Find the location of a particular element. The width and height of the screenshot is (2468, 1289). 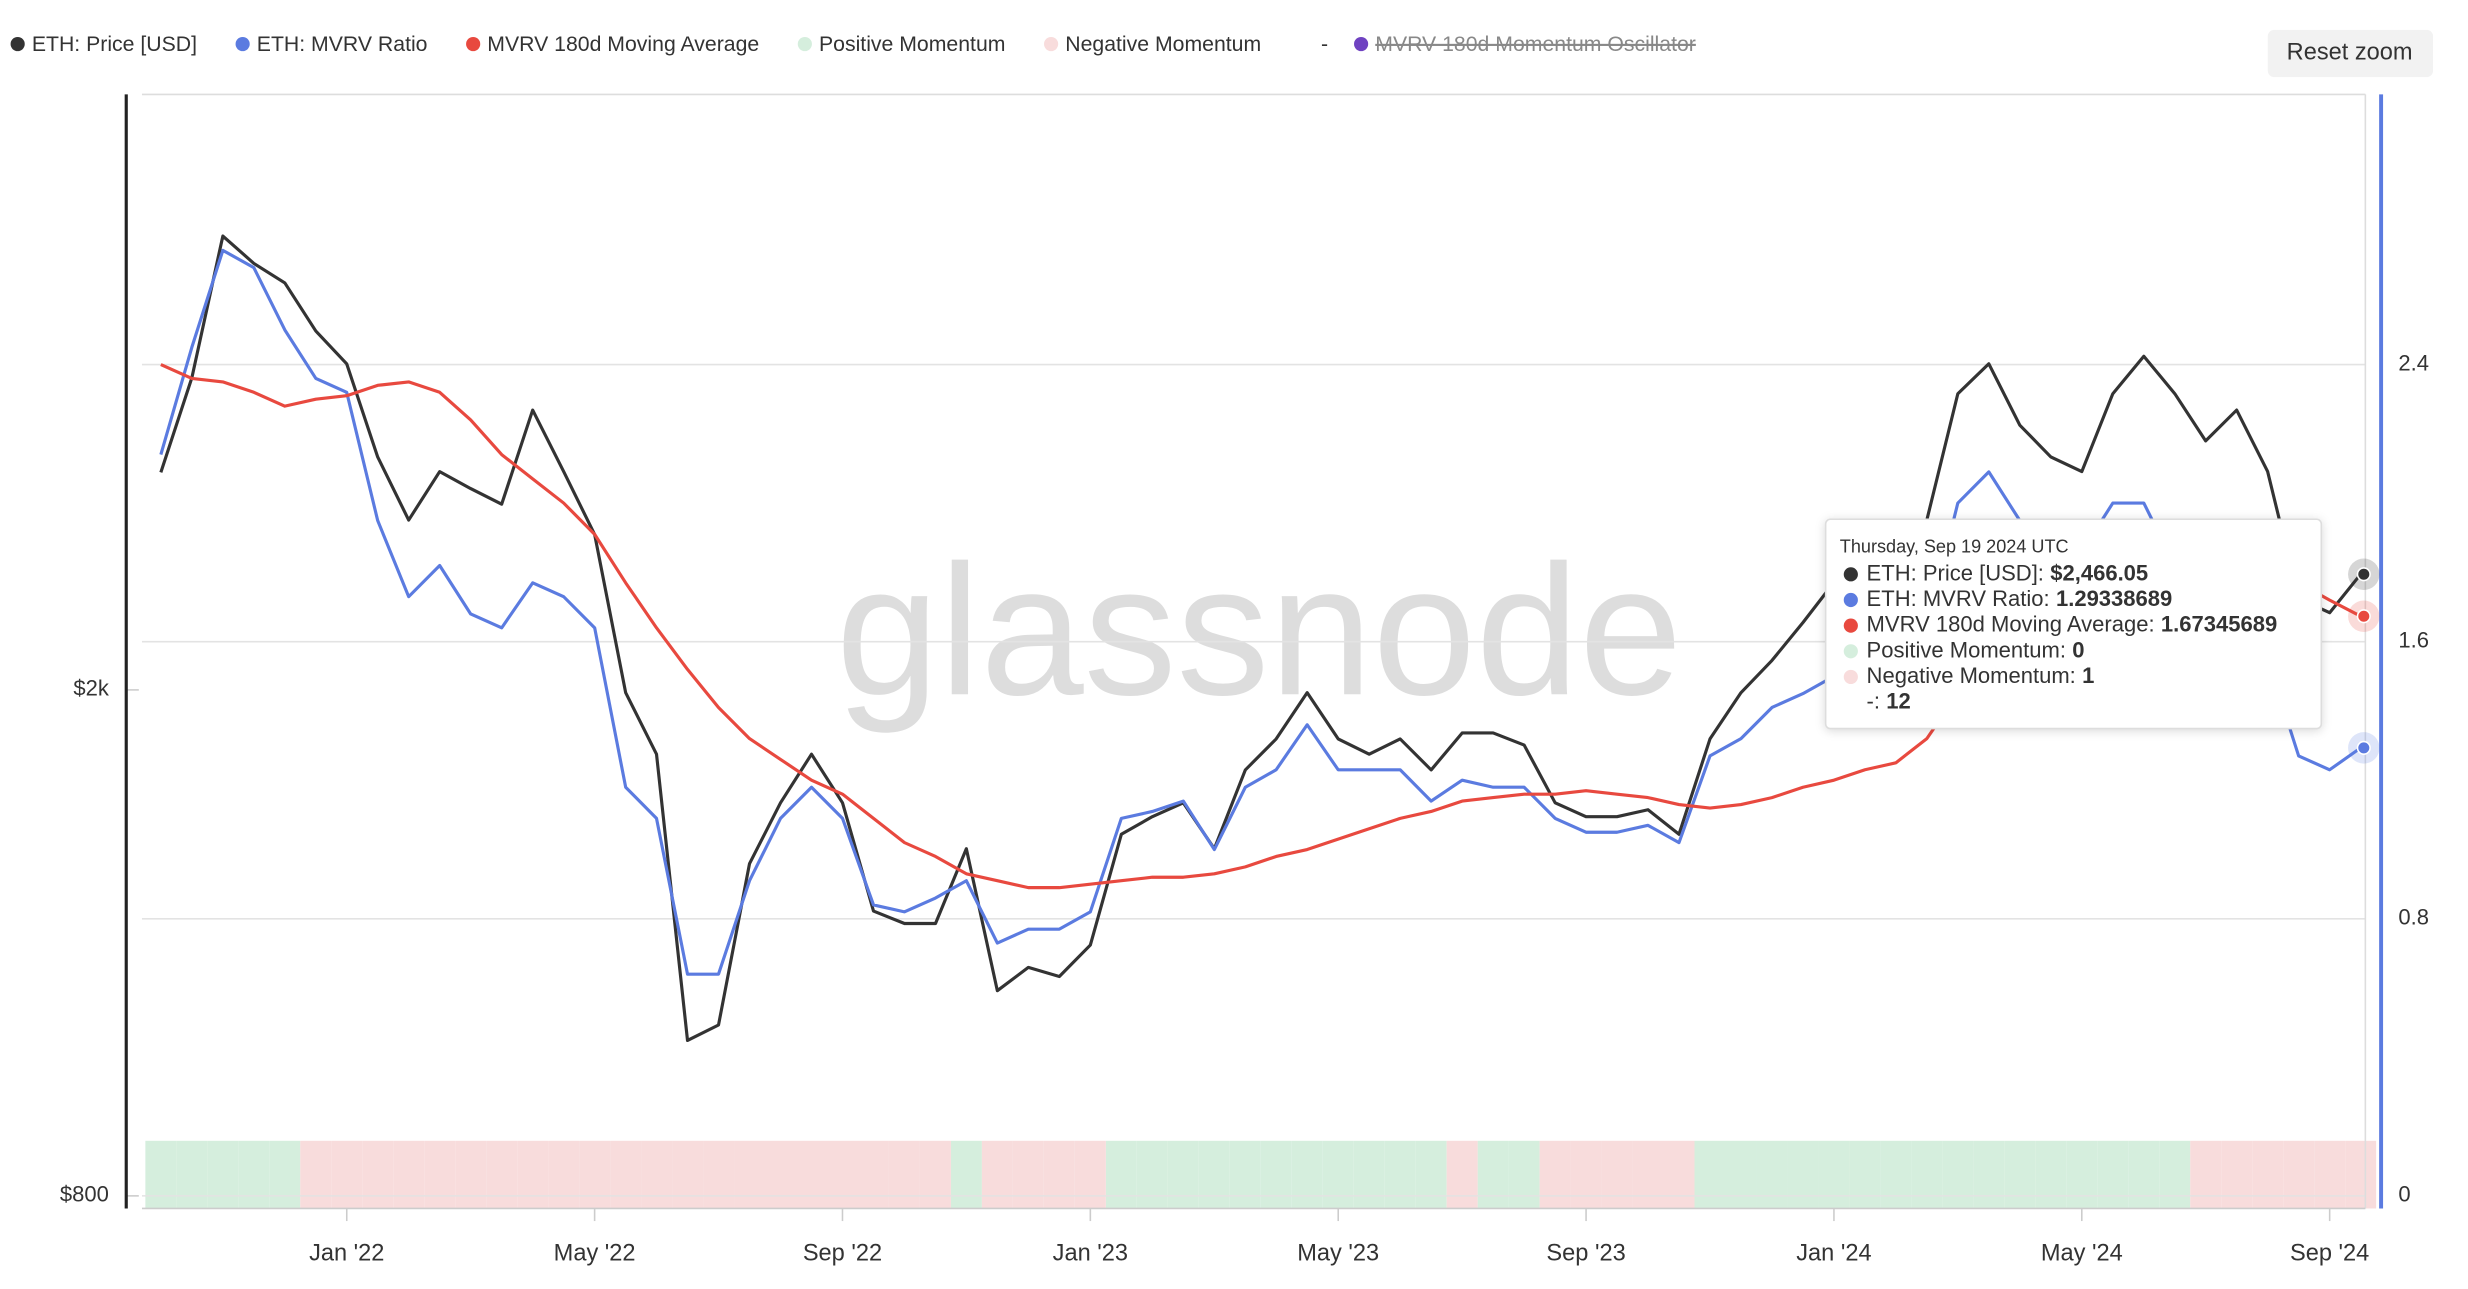

legend-label: ETH: Price [USD] is located at coordinates (114, 44).